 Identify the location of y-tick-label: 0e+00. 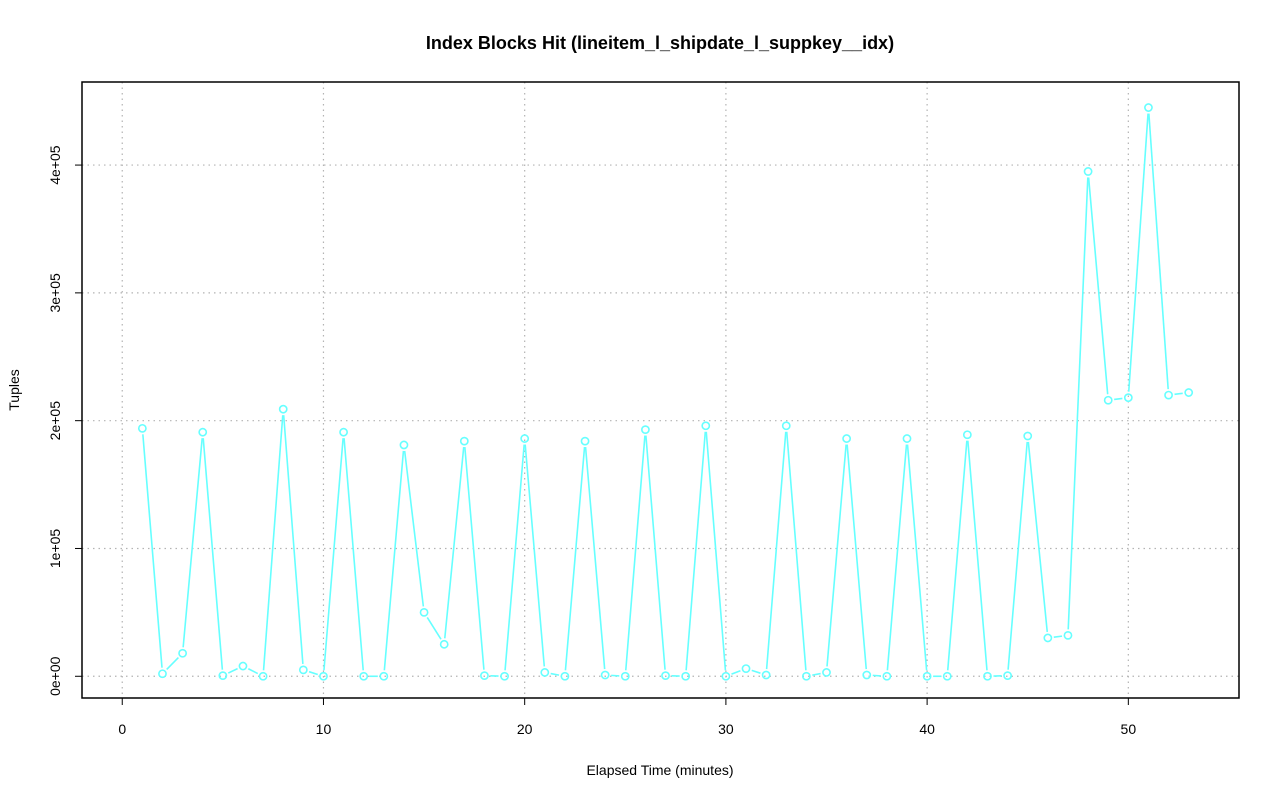
(55, 676).